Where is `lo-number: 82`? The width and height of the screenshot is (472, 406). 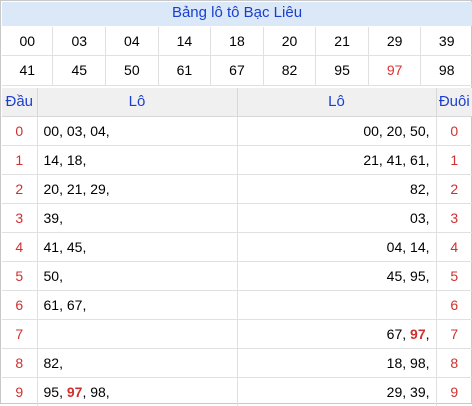 lo-number: 82 is located at coordinates (418, 188).